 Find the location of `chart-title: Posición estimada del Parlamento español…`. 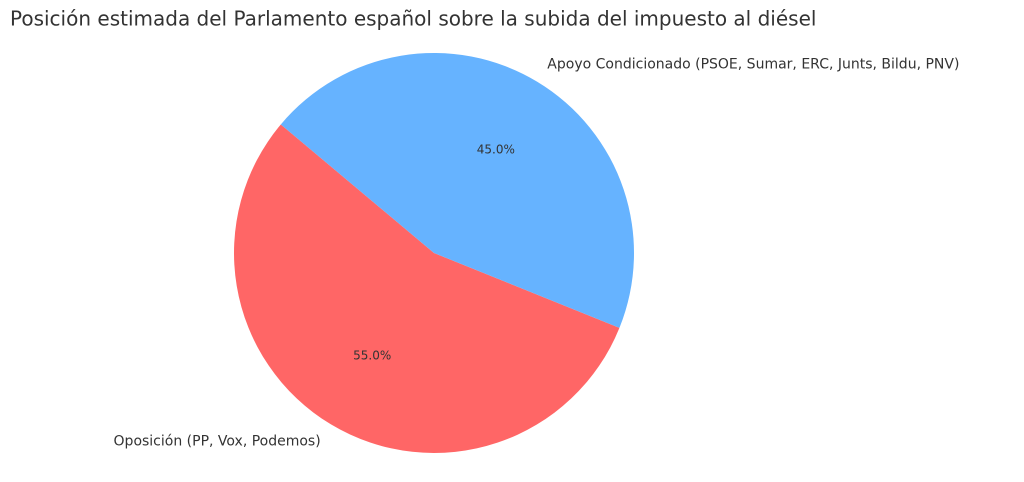

chart-title: Posición estimada del Parlamento español… is located at coordinates (413, 19).